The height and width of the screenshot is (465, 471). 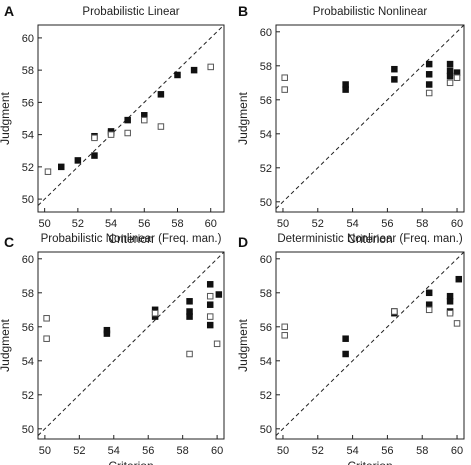 I want to click on panel-title: Probabilistic Linear, so click(x=130, y=12).